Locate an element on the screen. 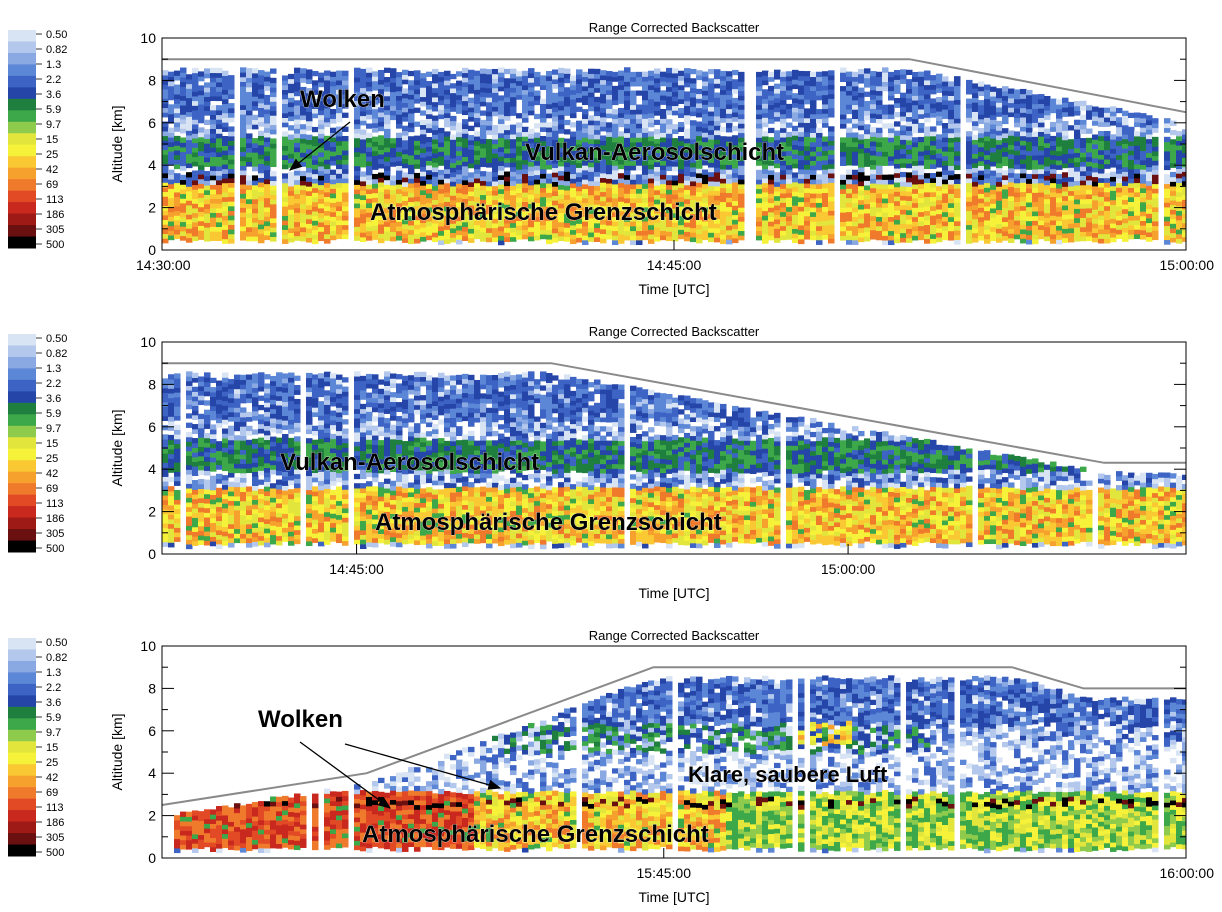 This screenshot has width=1222, height=912. annotation-label: Atmosphärische Grenzschicht is located at coordinates (535, 834).